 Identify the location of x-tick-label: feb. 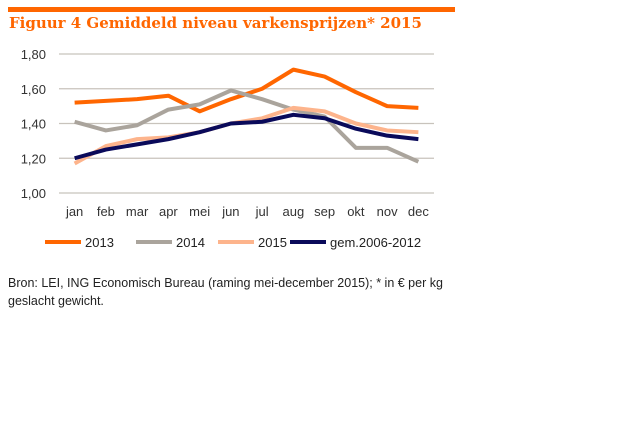
(106, 211).